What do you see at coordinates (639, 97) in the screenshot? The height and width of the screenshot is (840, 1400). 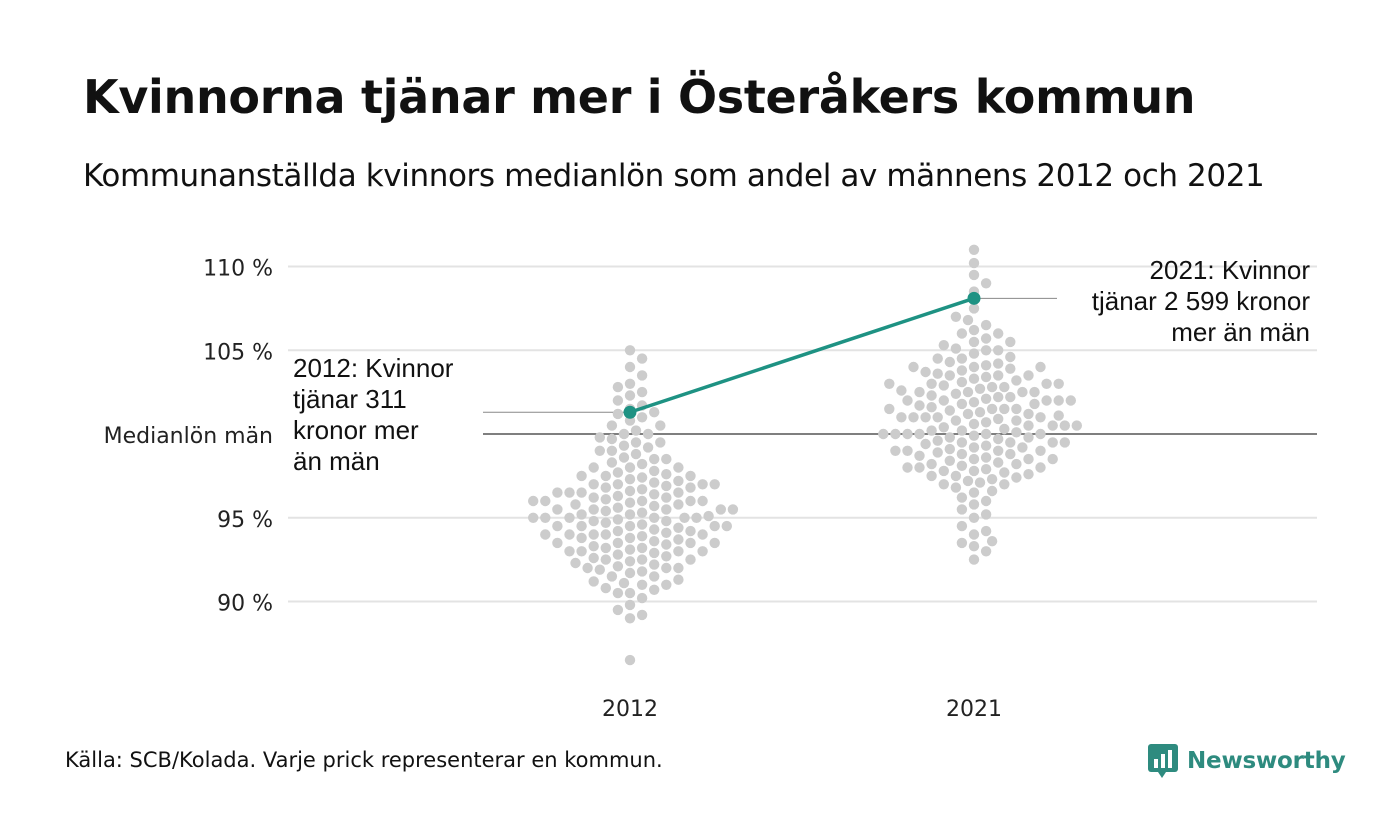 I see `chart-title: Kvinnorna tjänar mer i Österåkers kommun` at bounding box center [639, 97].